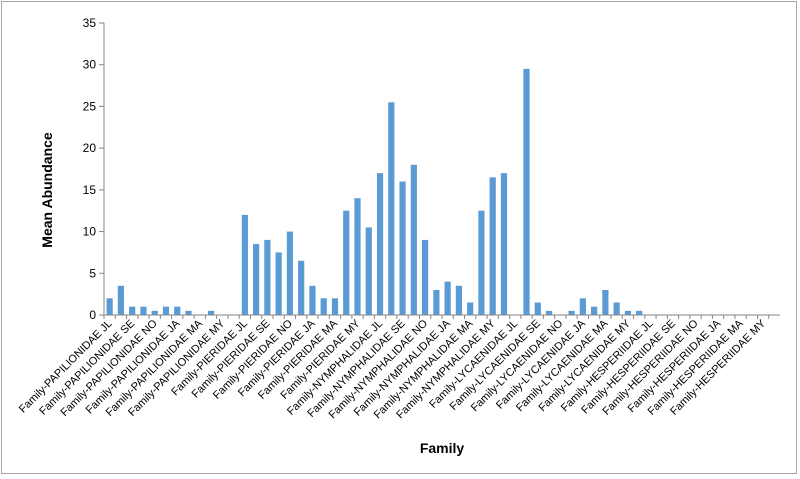 The height and width of the screenshot is (479, 800). Describe the element at coordinates (442, 448) in the screenshot. I see `x-axis-title: Family` at that location.